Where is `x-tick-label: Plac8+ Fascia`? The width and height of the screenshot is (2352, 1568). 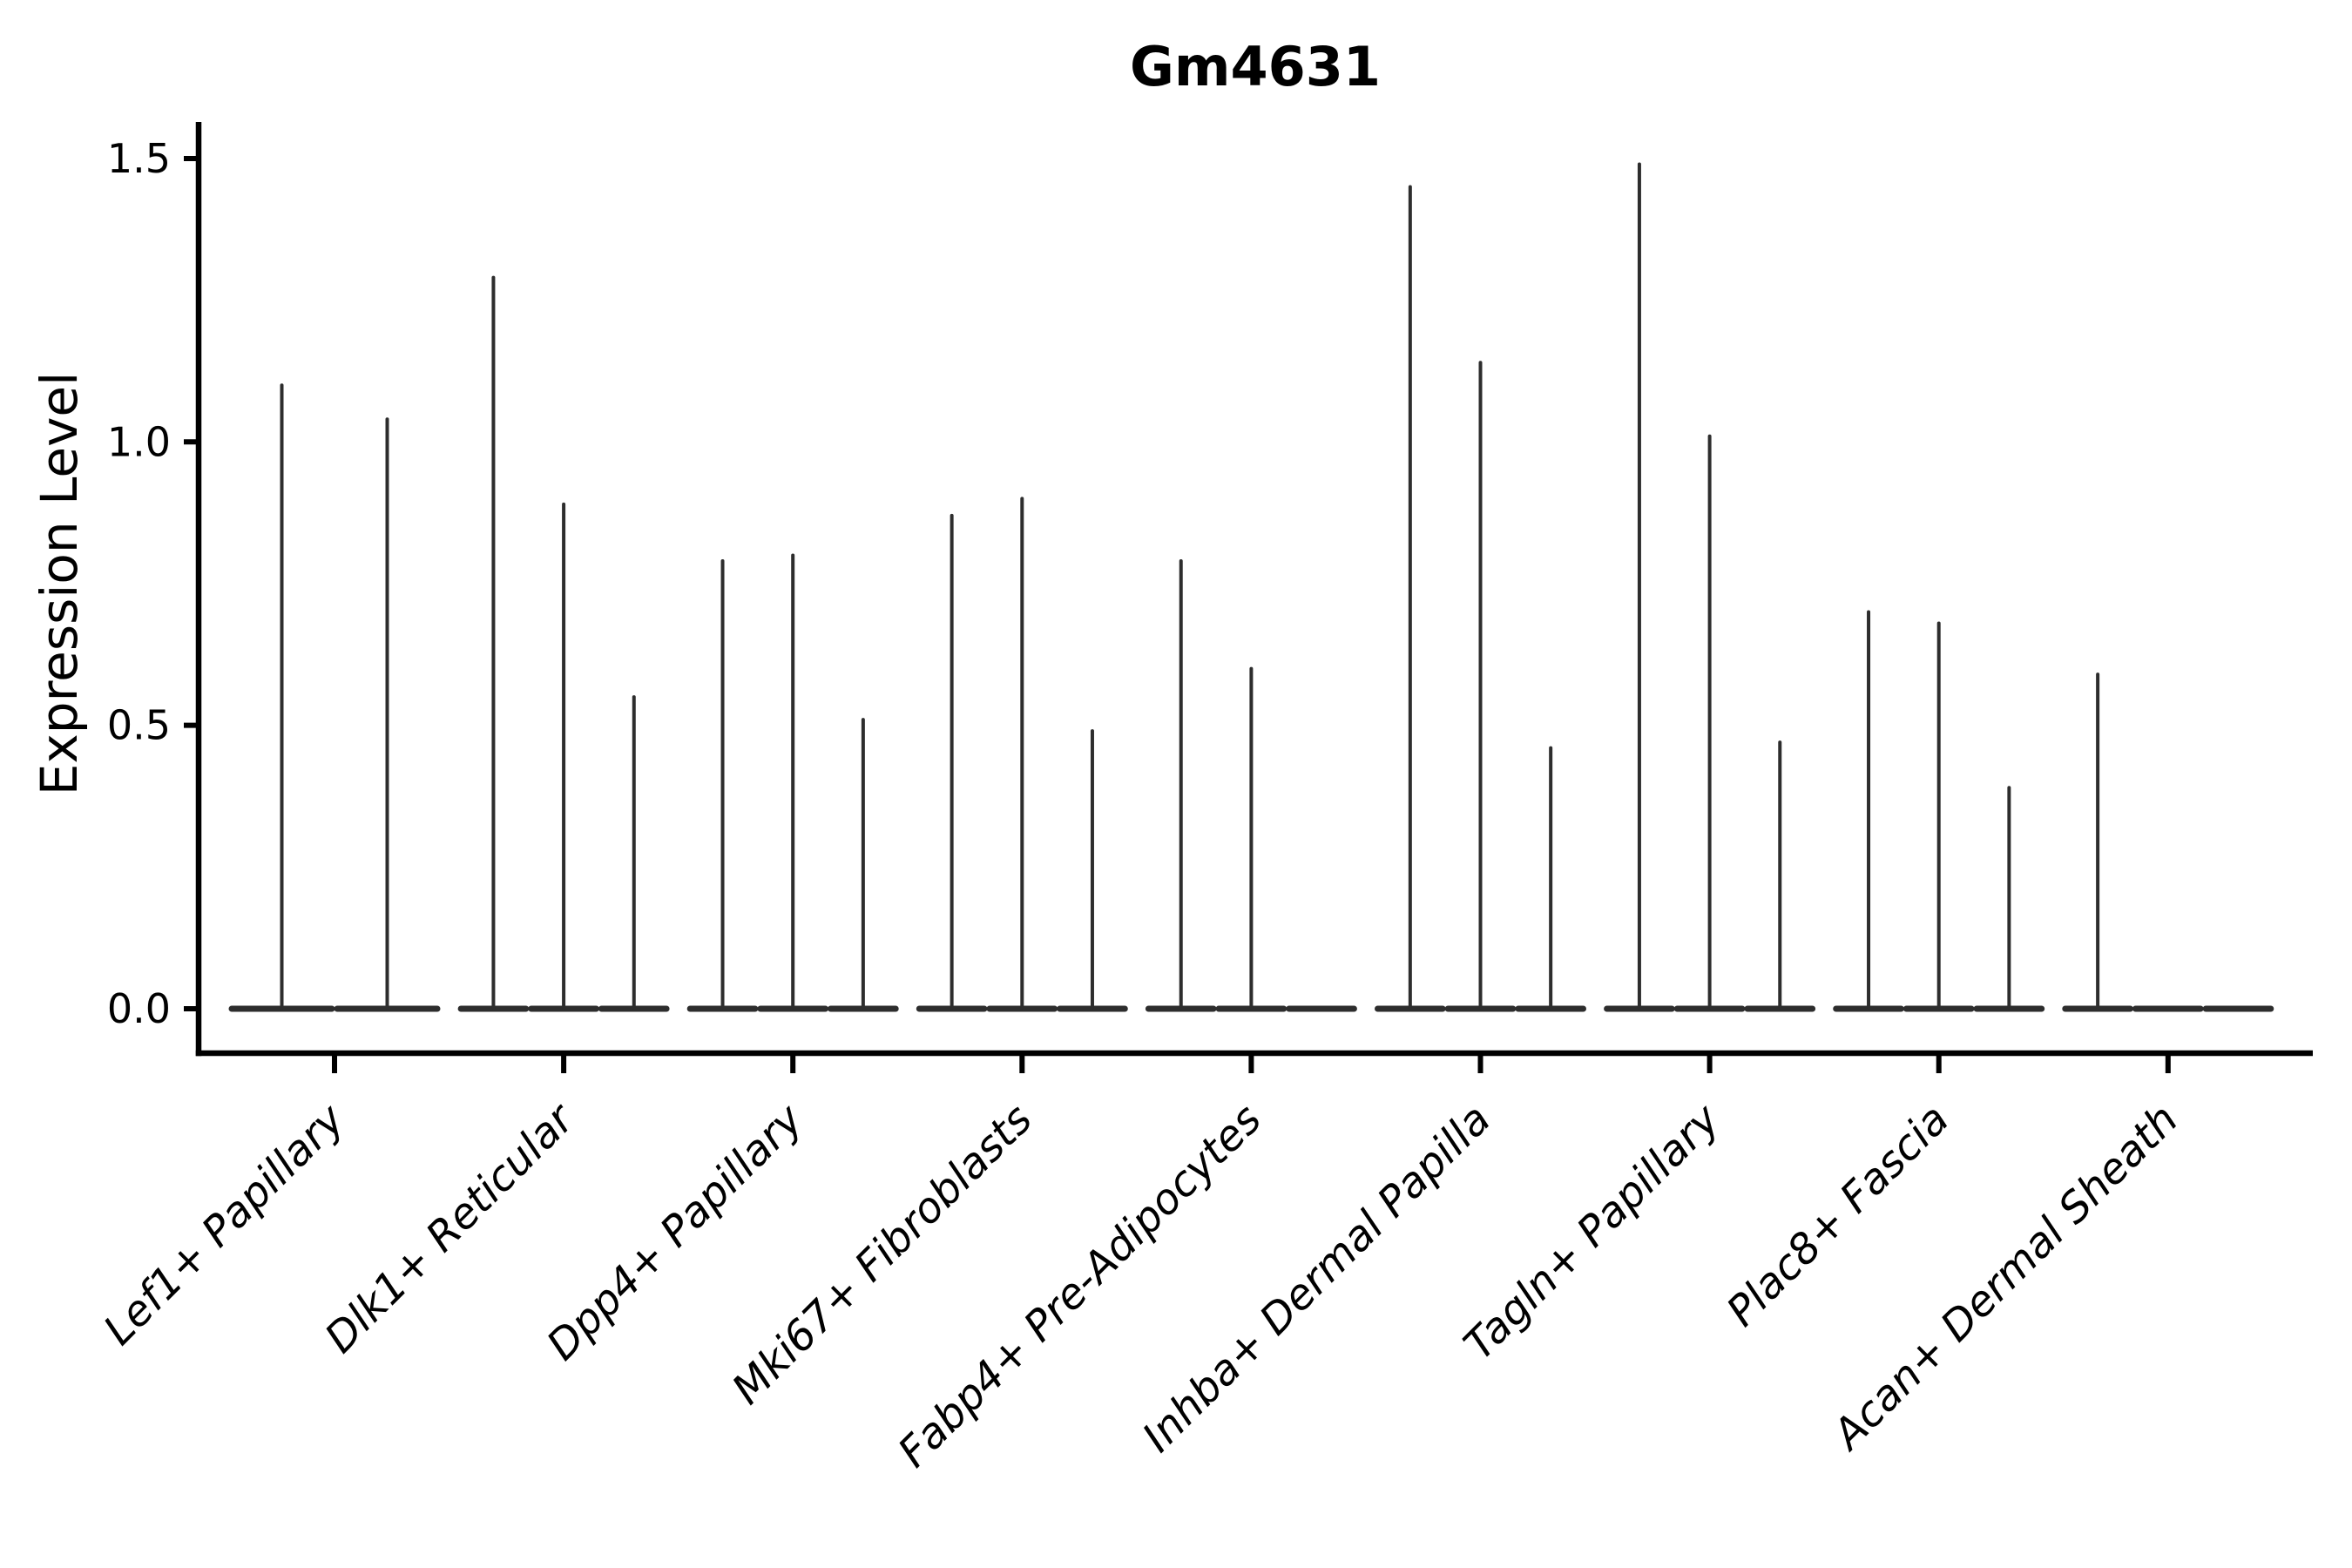
x-tick-label: Plac8+ Fascia is located at coordinates (1838, 1215).